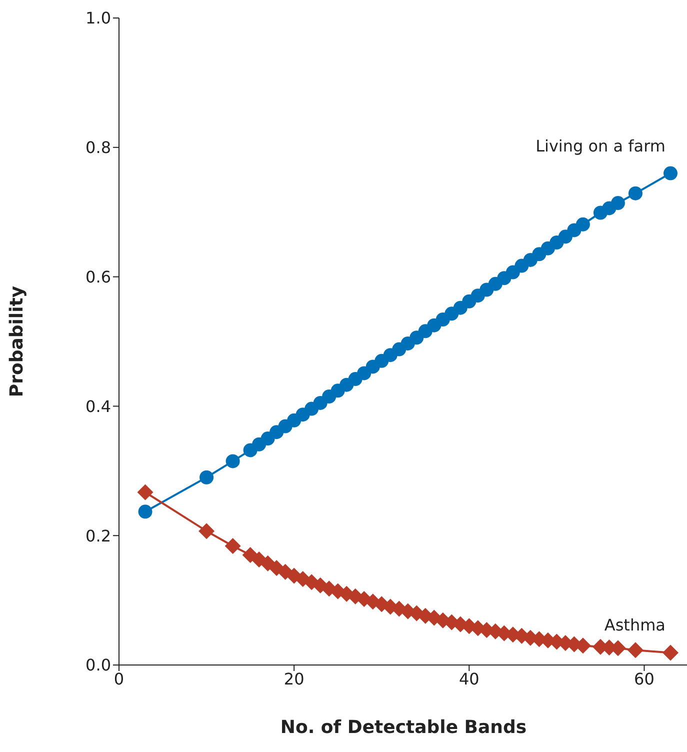 The width and height of the screenshot is (687, 752). What do you see at coordinates (98, 665) in the screenshot?
I see `y-tick-label: 0.0` at bounding box center [98, 665].